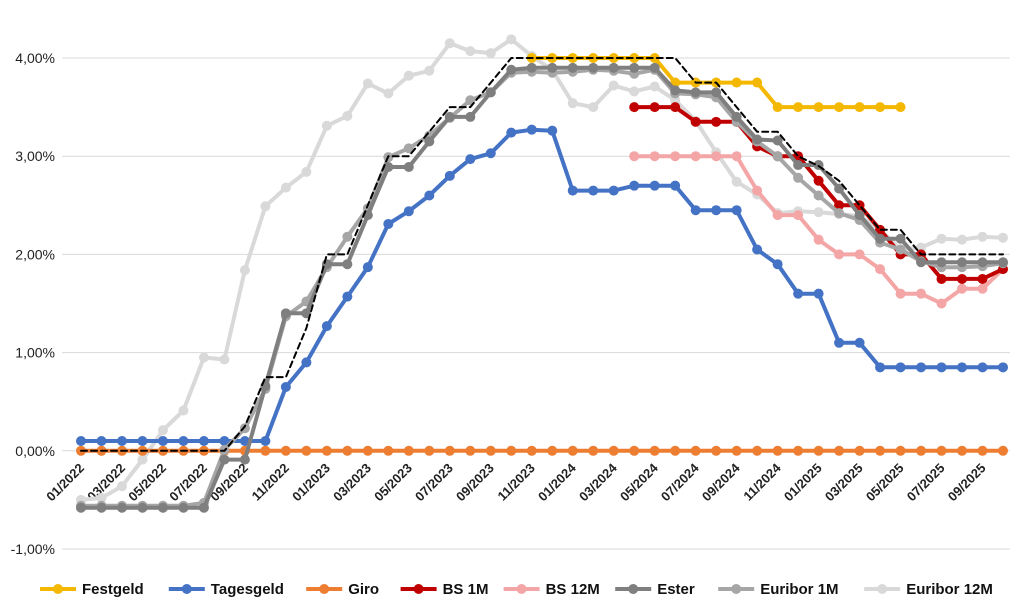 The width and height of the screenshot is (1024, 607). I want to click on legend-item-bs-12m: BS 12M, so click(551, 589).